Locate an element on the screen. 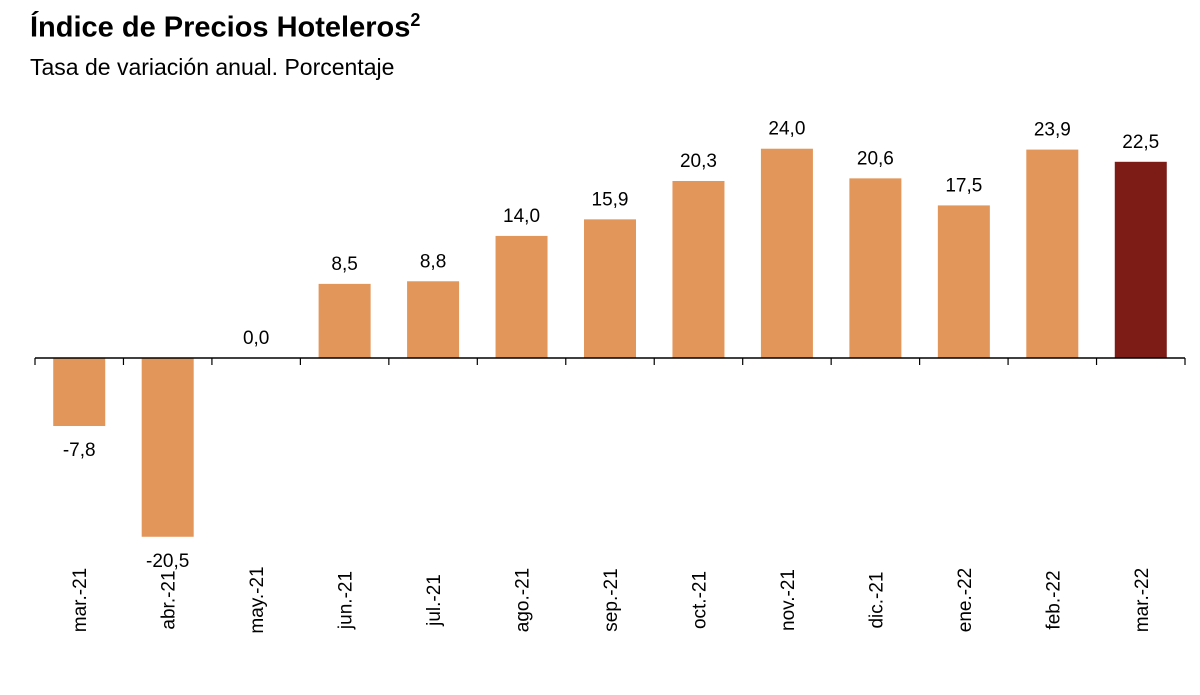  data-label-7: 20,3 is located at coordinates (698, 161).